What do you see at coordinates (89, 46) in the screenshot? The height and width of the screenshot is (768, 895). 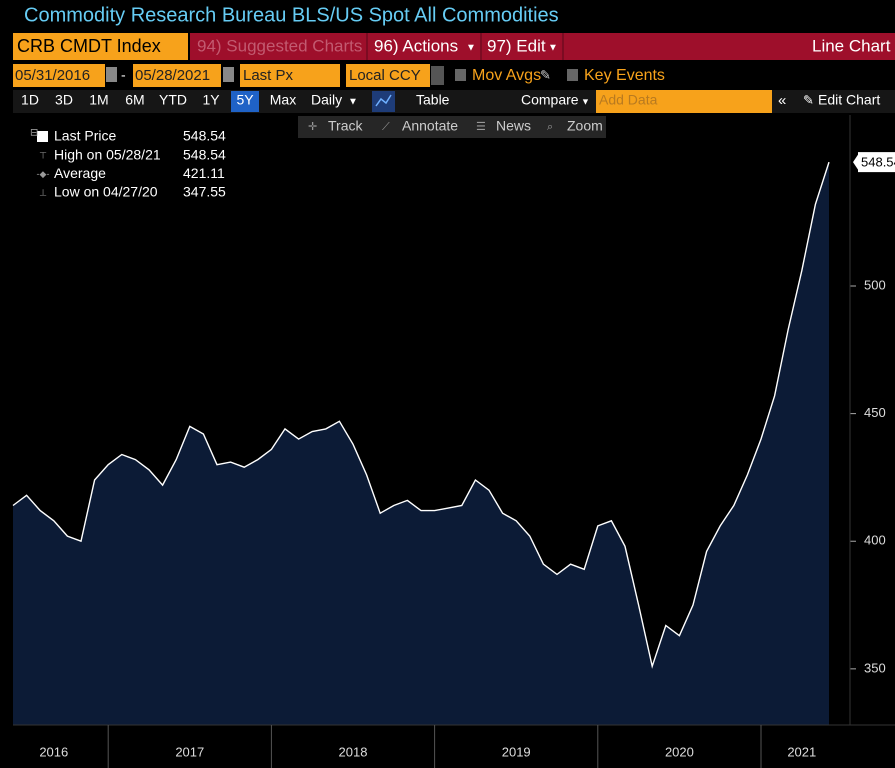 I see `security: CRB CMDT Index` at bounding box center [89, 46].